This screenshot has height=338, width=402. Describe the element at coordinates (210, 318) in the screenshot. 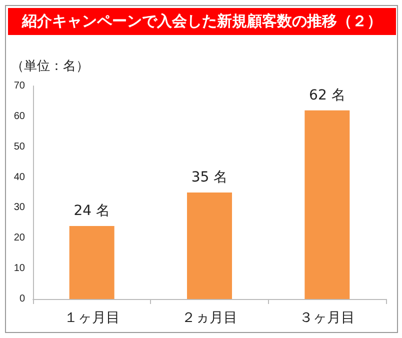

I see `x-tick-label: ２ヵ月目` at that location.